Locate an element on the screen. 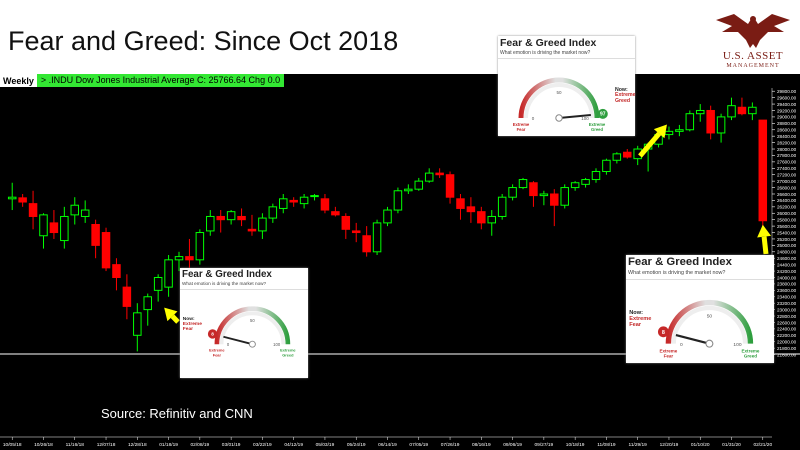  y-tick-label: 23400.00 is located at coordinates (787, 297).